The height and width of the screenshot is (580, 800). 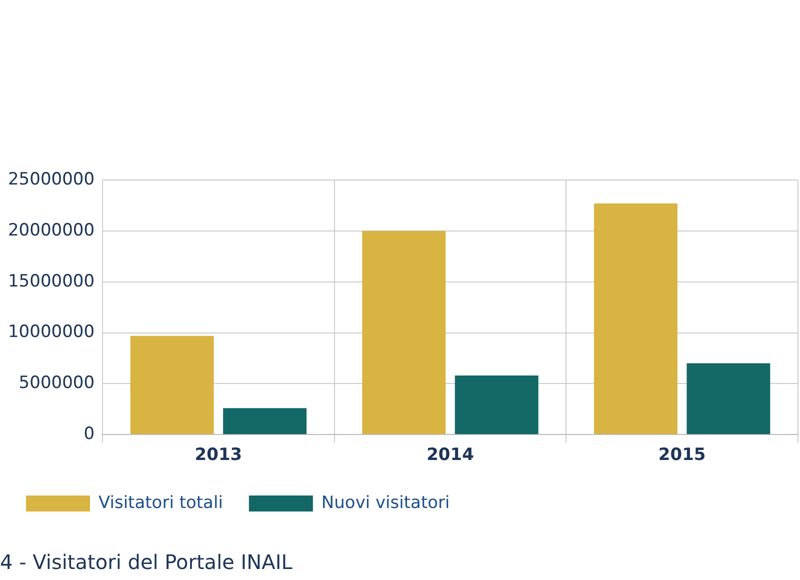 What do you see at coordinates (51, 179) in the screenshot?
I see `y-tick-label: 25000000` at bounding box center [51, 179].